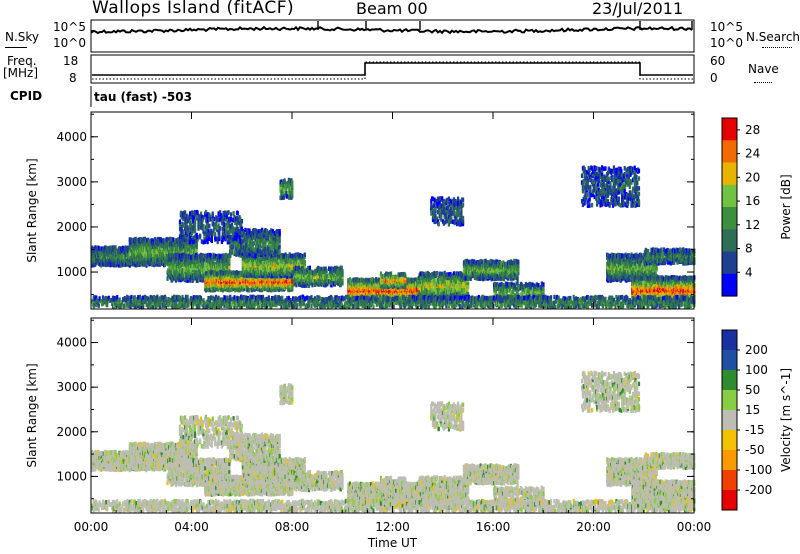  What do you see at coordinates (392, 36) in the screenshot?
I see `noise-panel` at bounding box center [392, 36].